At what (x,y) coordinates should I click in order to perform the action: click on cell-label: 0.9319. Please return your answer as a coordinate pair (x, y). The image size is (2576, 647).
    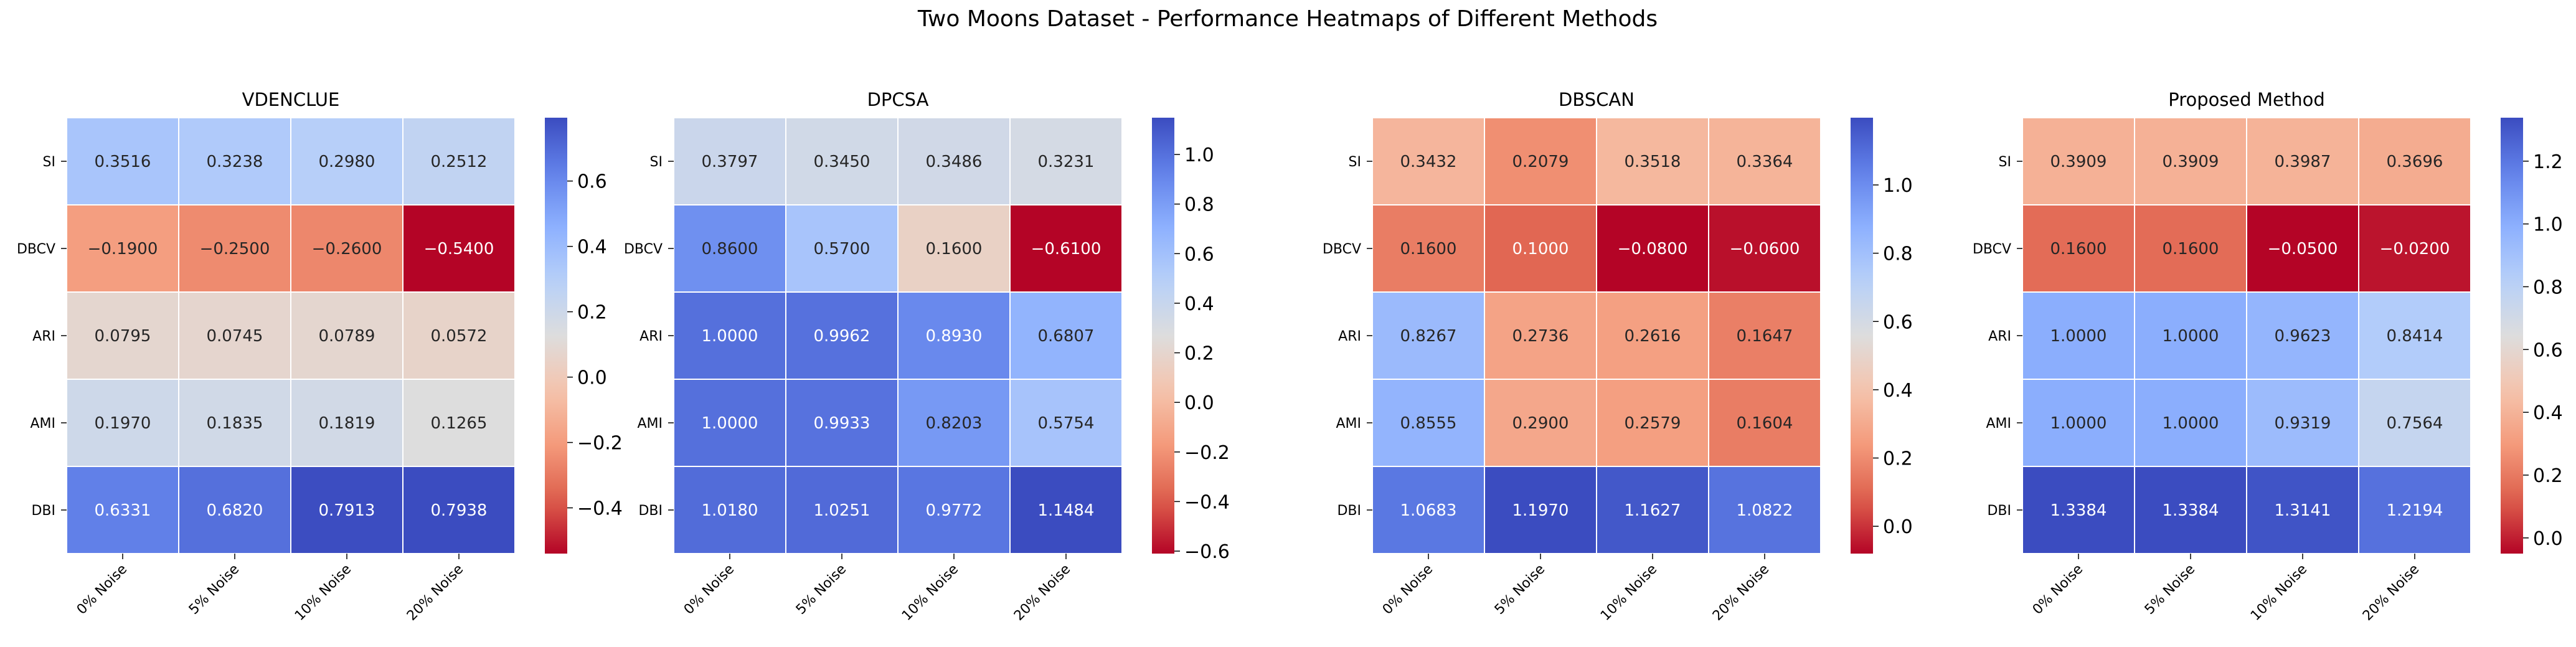
    Looking at the image, I should click on (2303, 424).